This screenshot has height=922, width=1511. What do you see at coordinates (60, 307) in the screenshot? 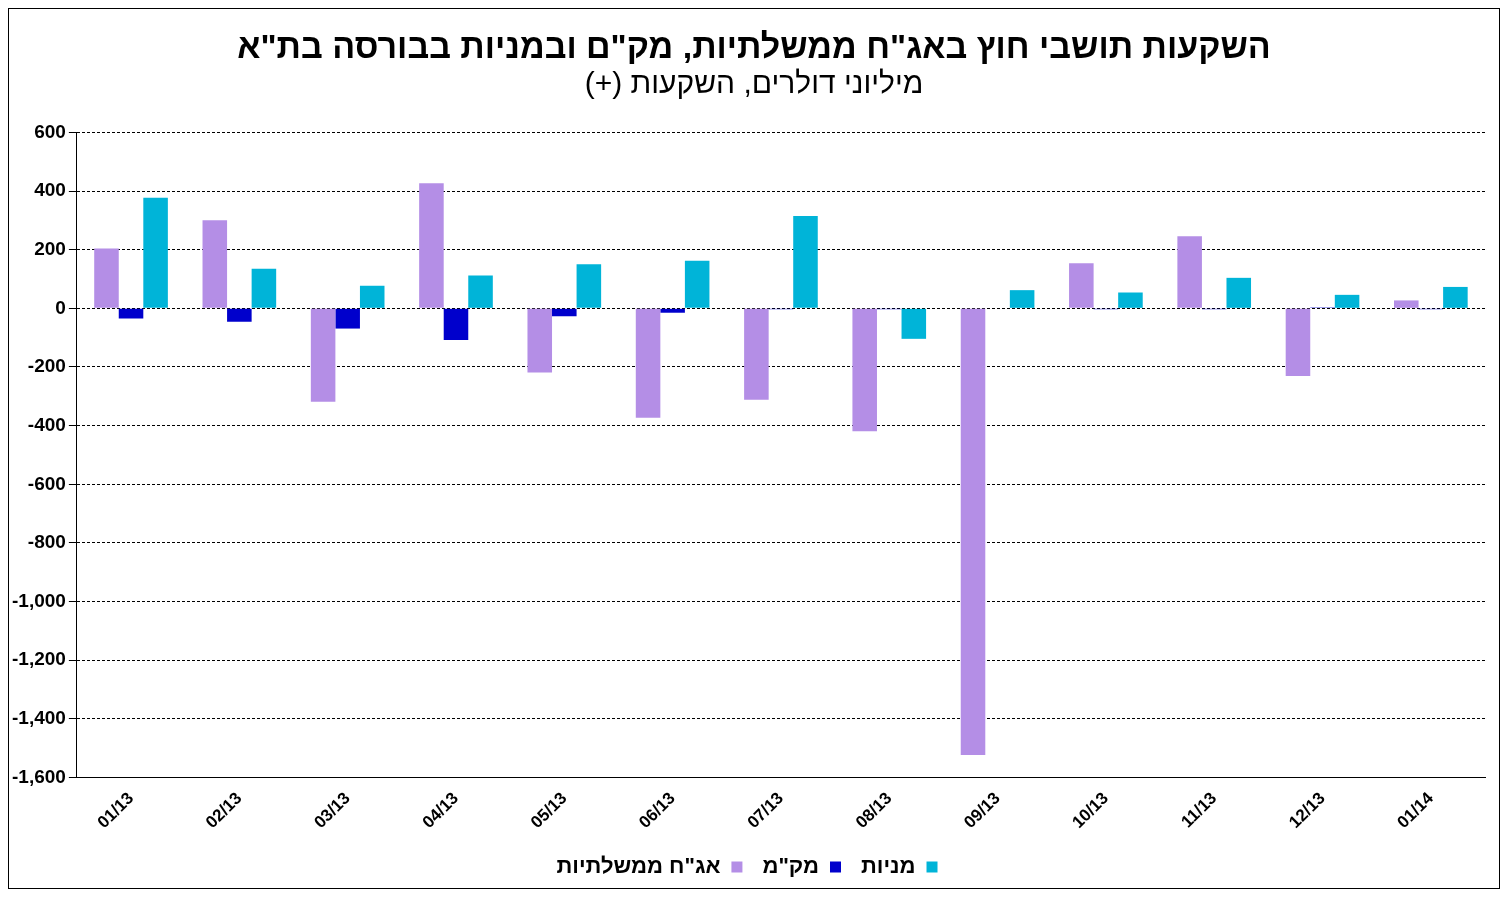
I see `y-tick-label: 0` at bounding box center [60, 307].